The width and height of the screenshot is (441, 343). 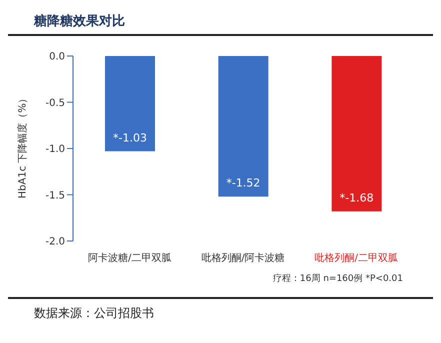 What do you see at coordinates (220, 309) in the screenshot?
I see `source-note: 数据来源：公司招股书` at bounding box center [220, 309].